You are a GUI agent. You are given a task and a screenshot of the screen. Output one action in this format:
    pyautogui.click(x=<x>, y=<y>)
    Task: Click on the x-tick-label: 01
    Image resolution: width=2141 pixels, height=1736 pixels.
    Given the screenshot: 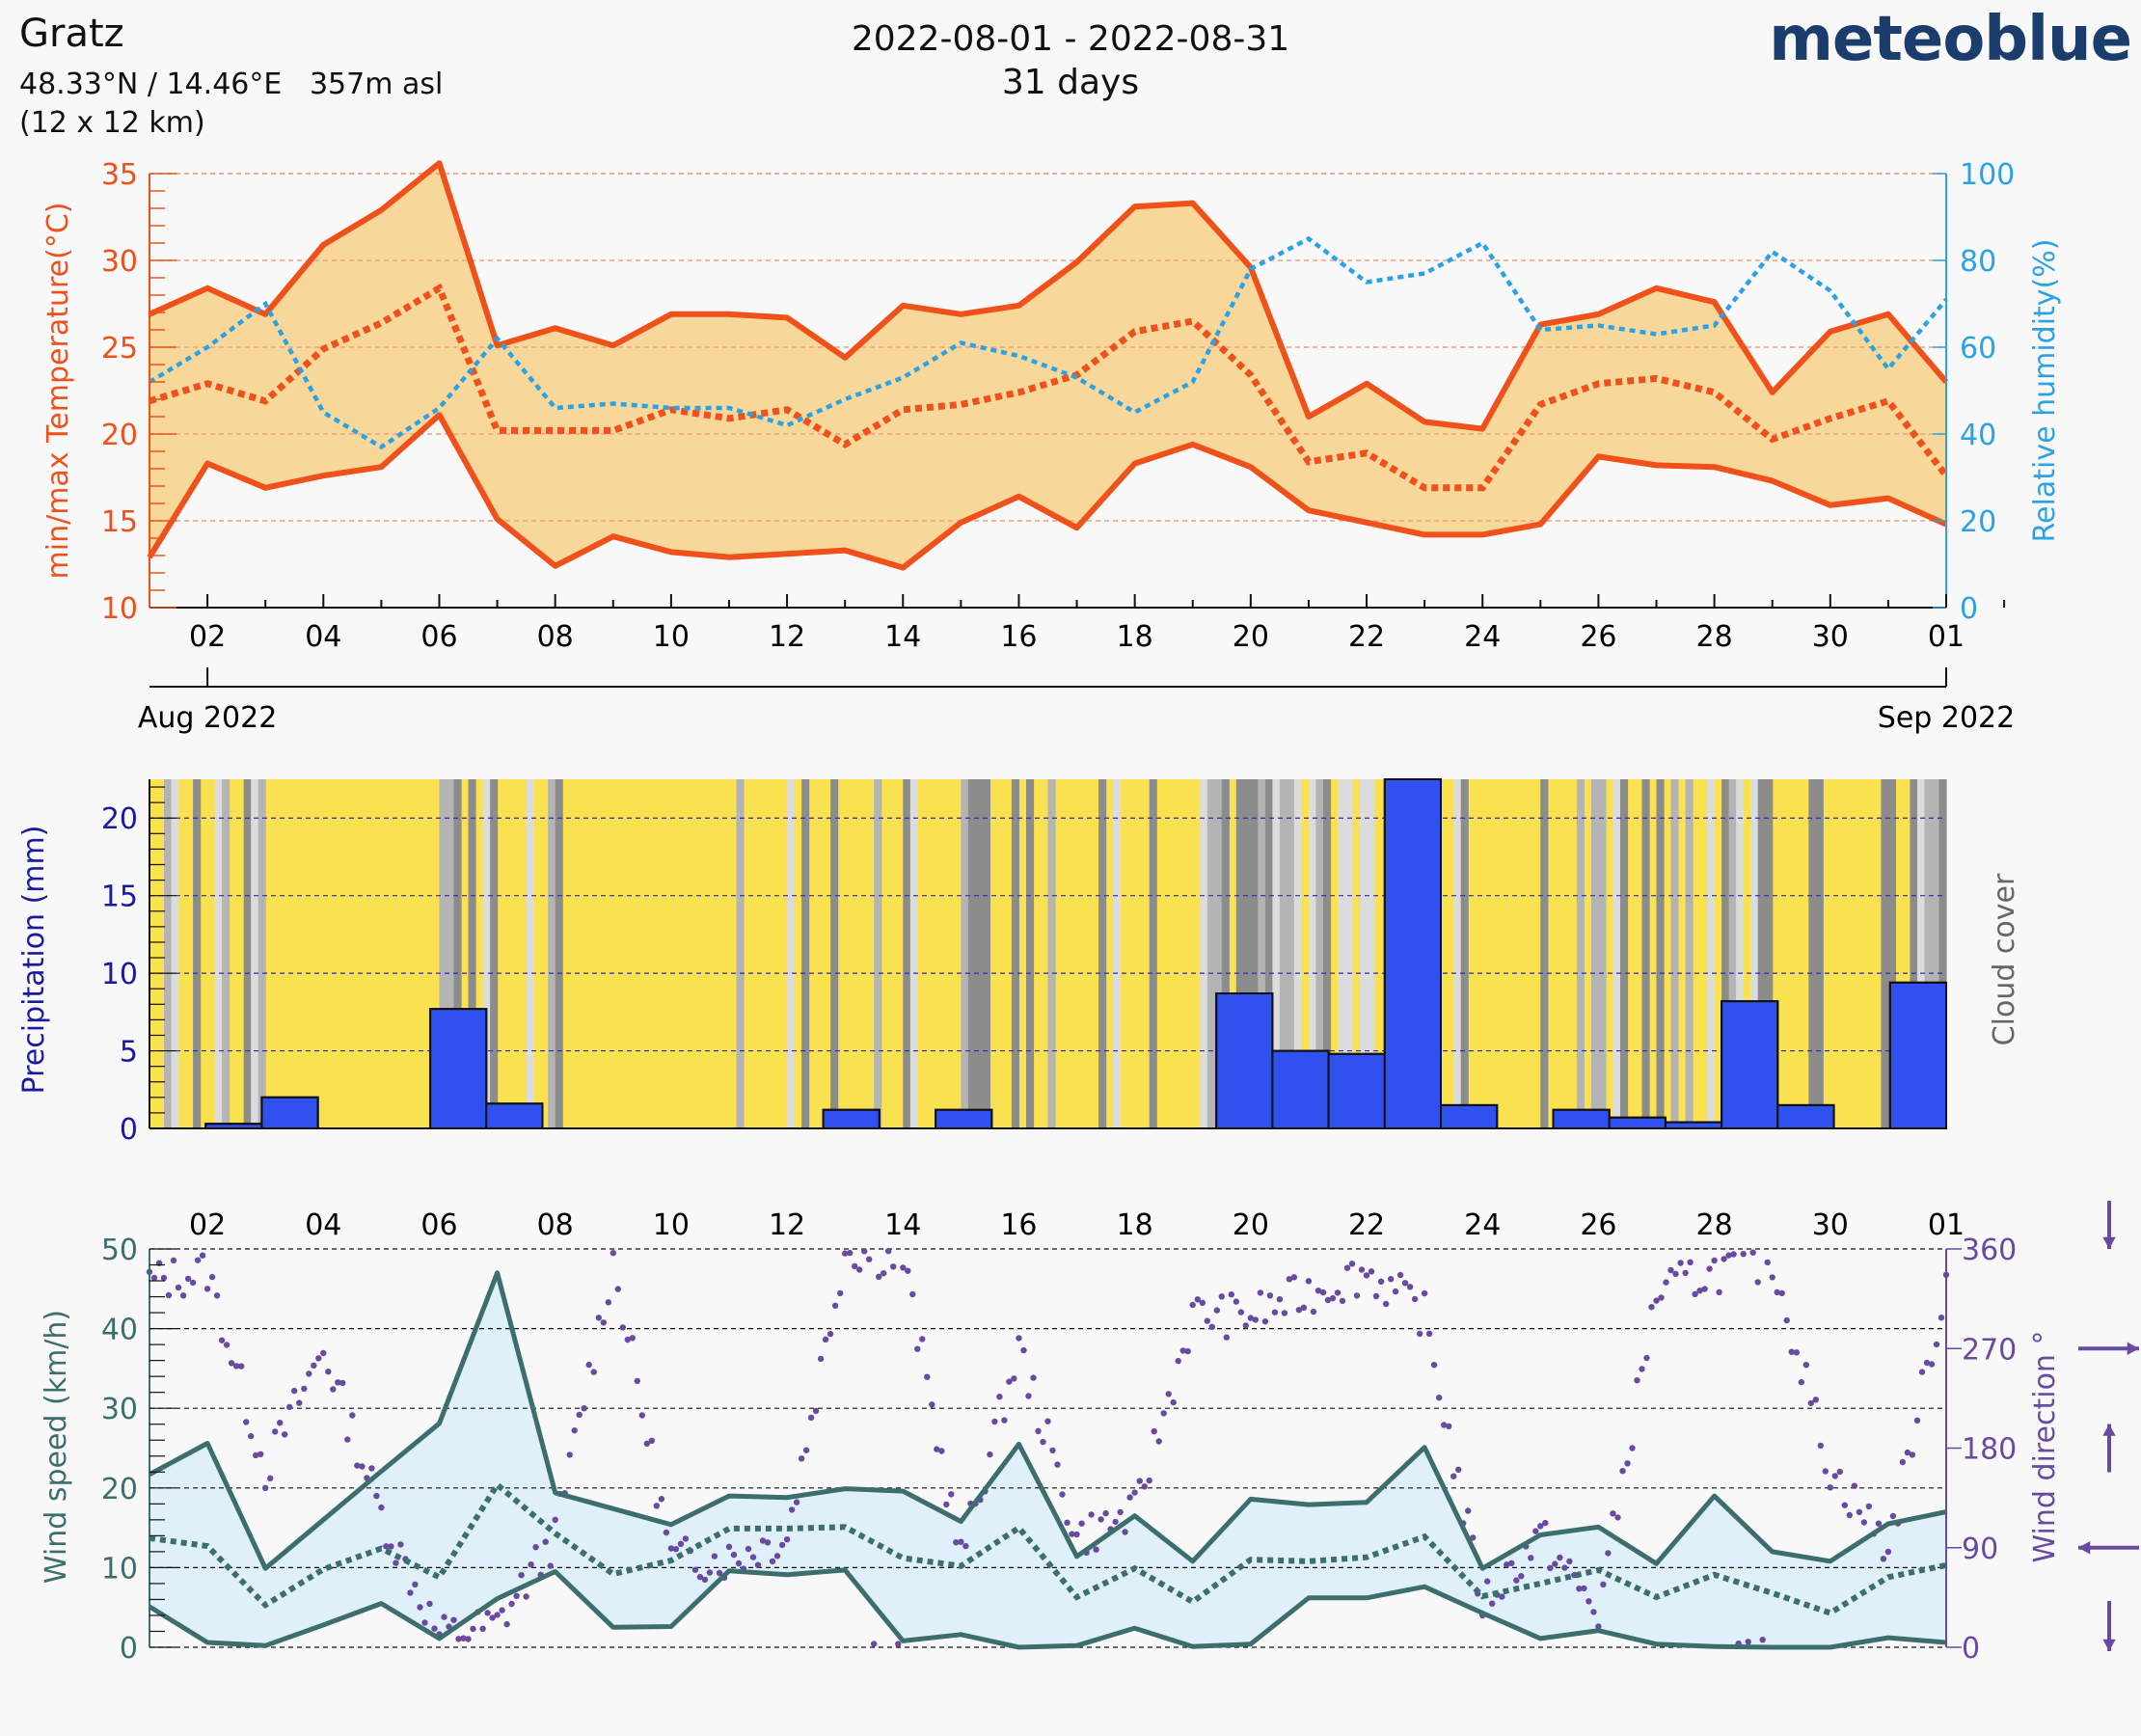 What is the action you would take?
    pyautogui.click(x=1946, y=637)
    